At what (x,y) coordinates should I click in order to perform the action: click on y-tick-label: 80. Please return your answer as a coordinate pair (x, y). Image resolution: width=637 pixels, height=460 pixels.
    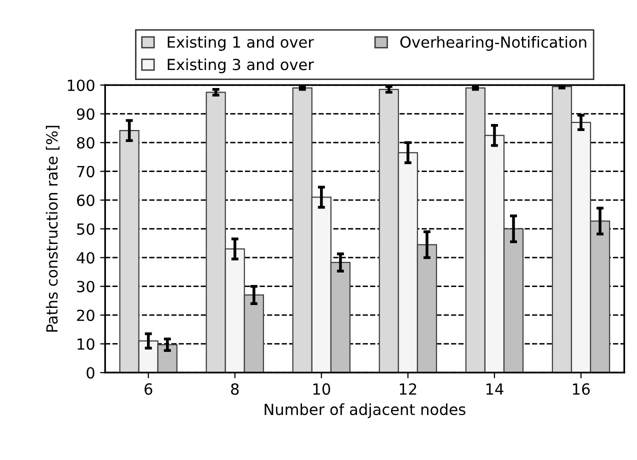
    Looking at the image, I should click on (85, 143).